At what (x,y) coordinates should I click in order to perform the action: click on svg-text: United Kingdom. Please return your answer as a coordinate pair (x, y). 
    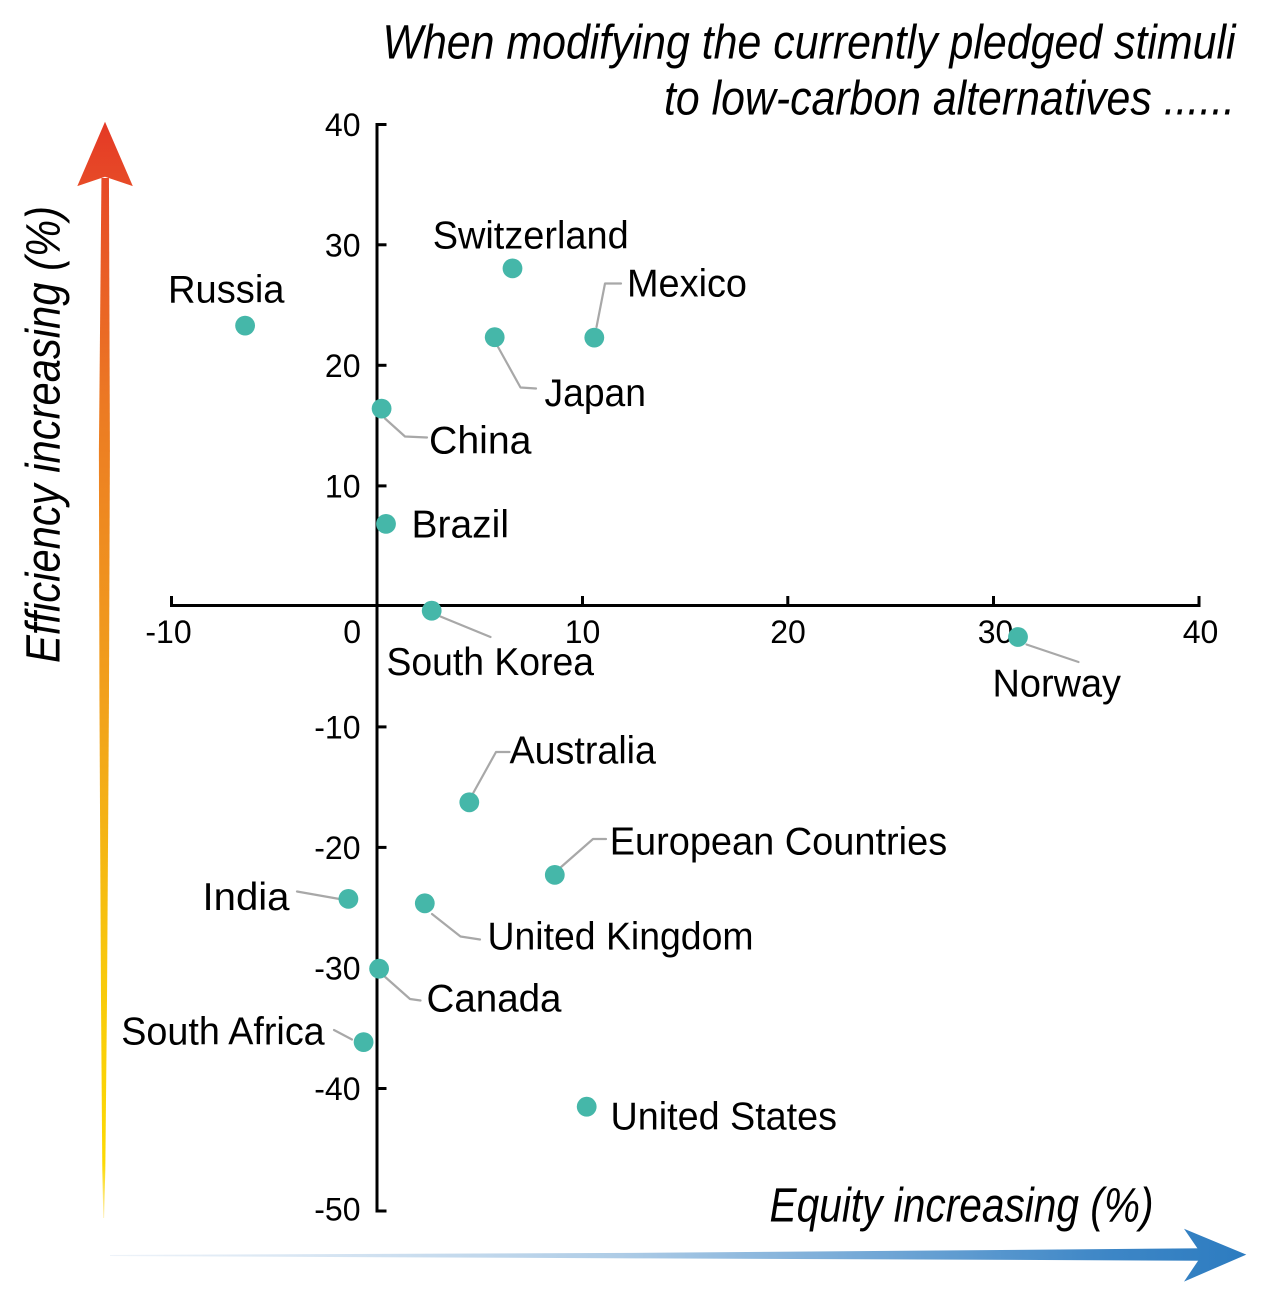
    Looking at the image, I should click on (621, 937).